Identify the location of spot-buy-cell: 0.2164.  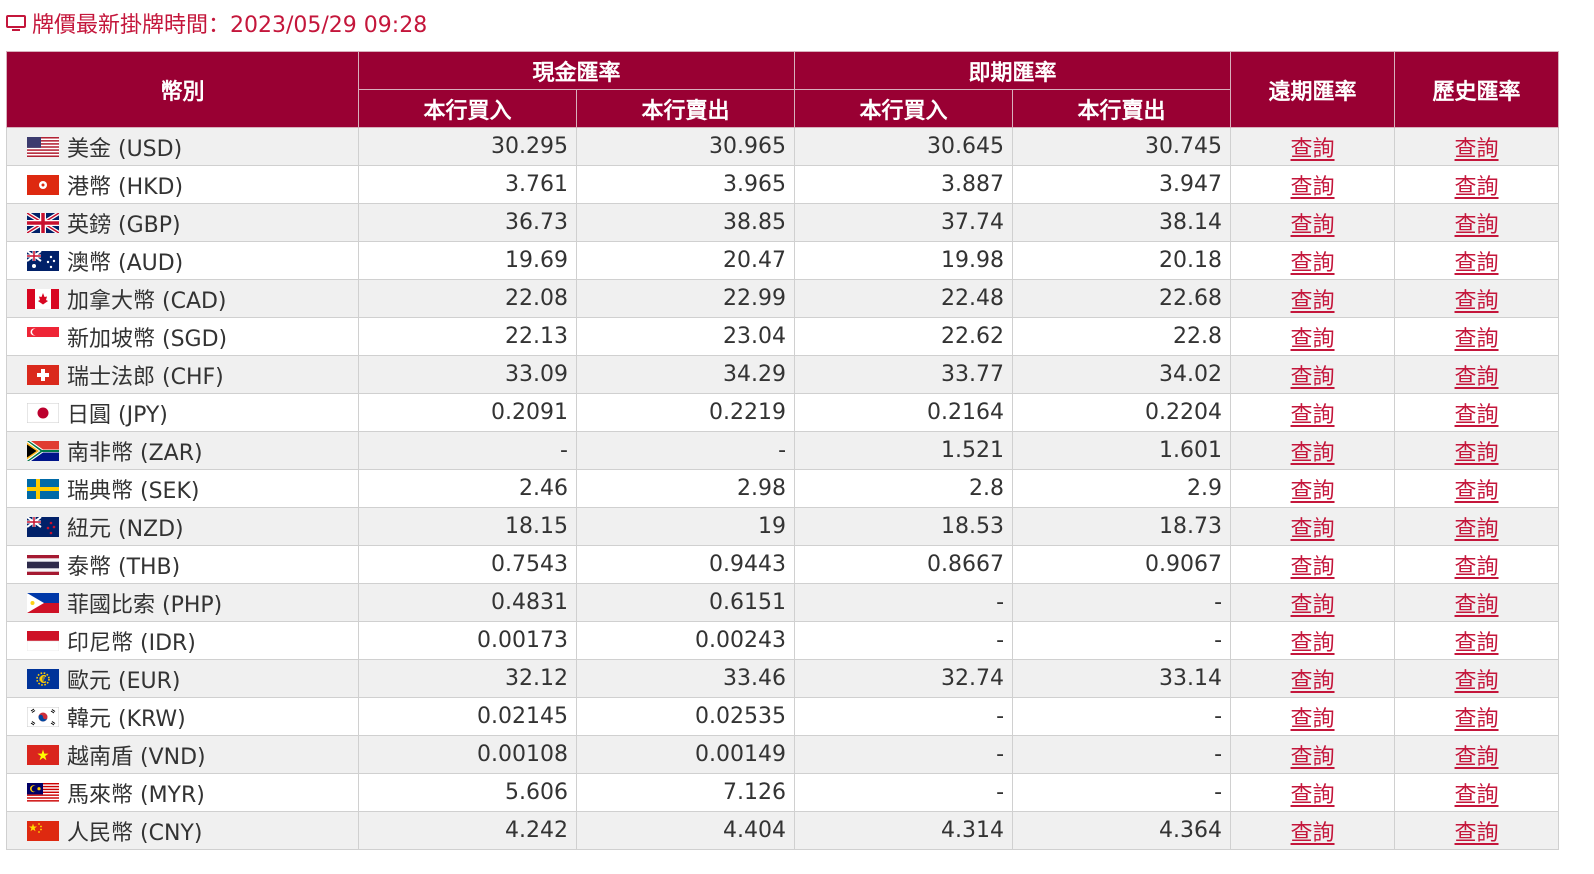
(904, 412).